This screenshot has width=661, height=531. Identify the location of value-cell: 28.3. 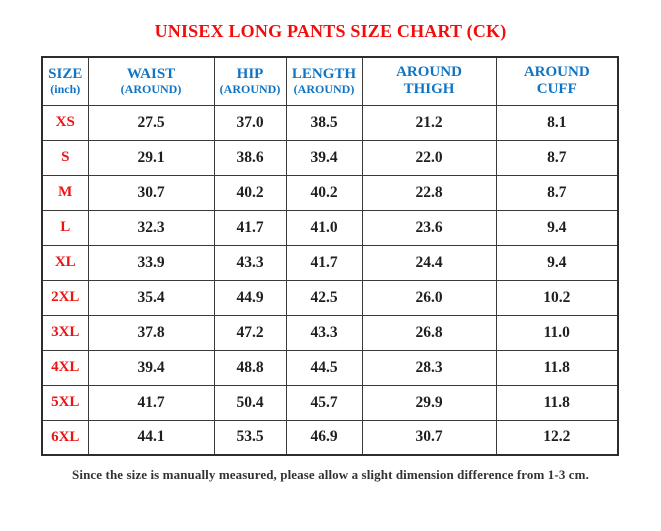
(429, 367).